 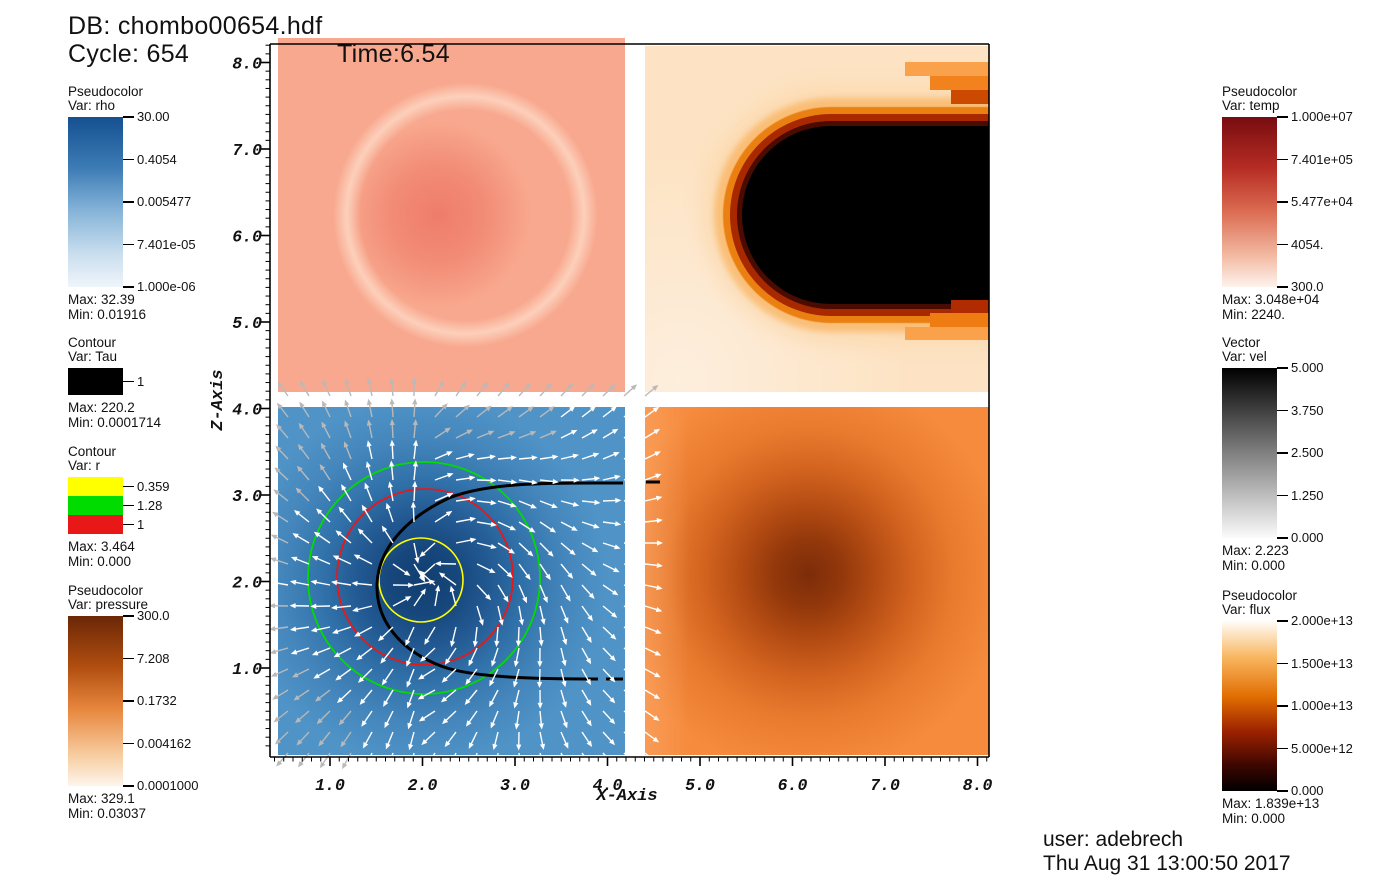 What do you see at coordinates (108, 604) in the screenshot?
I see `legend-pressure-var: Var: pressure` at bounding box center [108, 604].